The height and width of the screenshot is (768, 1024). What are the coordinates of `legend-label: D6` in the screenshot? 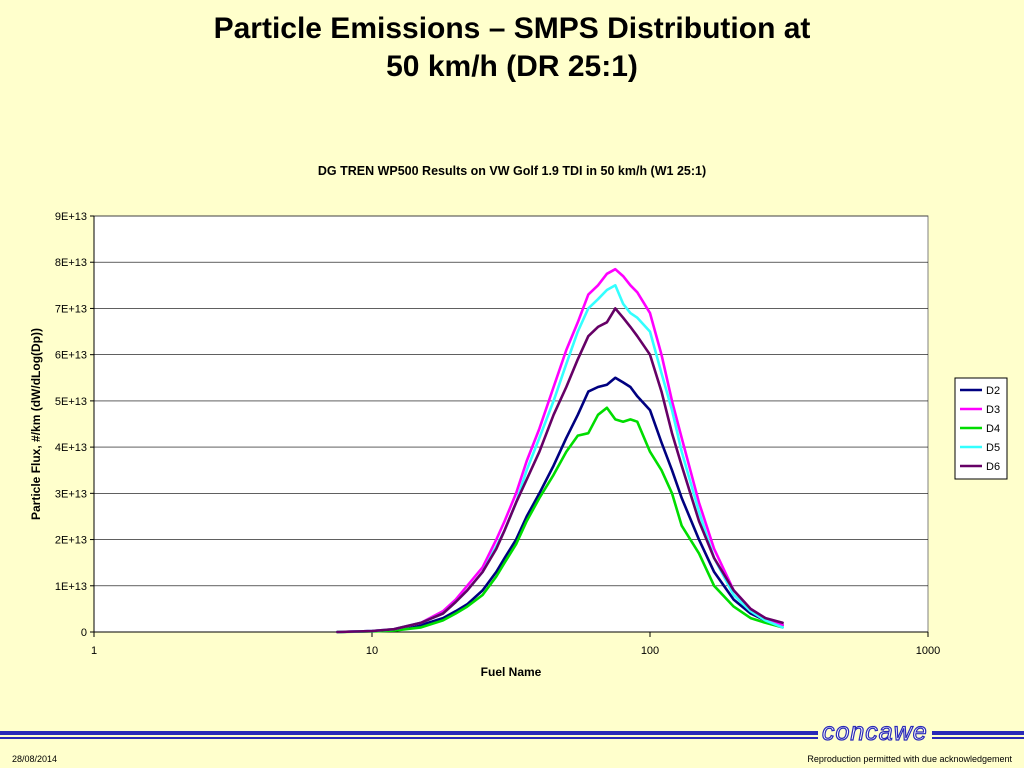 It's located at (993, 467).